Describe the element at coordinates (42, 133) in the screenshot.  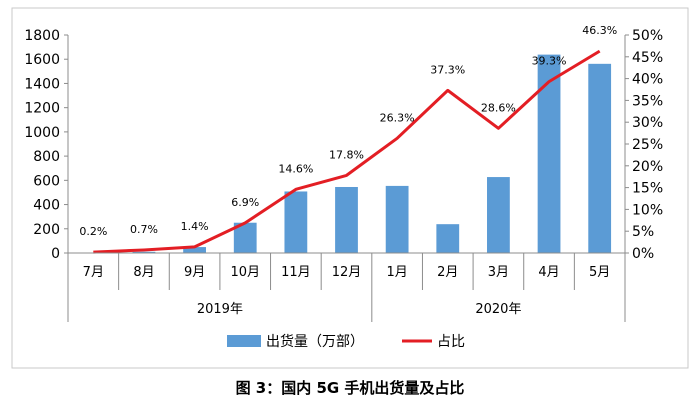
I see `left-tick-label: 1000` at that location.